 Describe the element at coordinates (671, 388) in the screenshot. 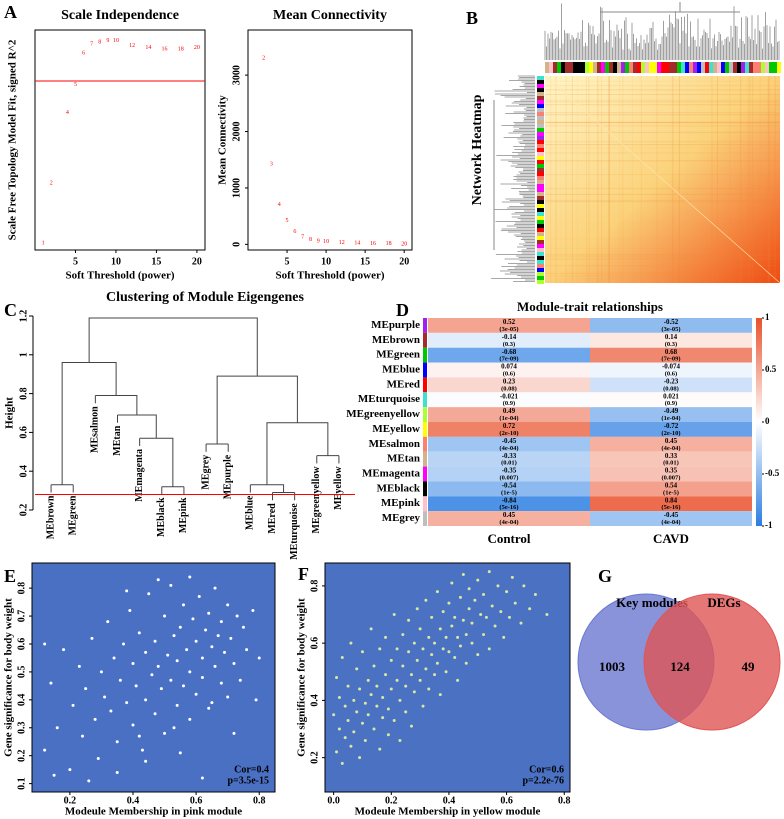

I see `cell-pvalue: (0.08)` at that location.